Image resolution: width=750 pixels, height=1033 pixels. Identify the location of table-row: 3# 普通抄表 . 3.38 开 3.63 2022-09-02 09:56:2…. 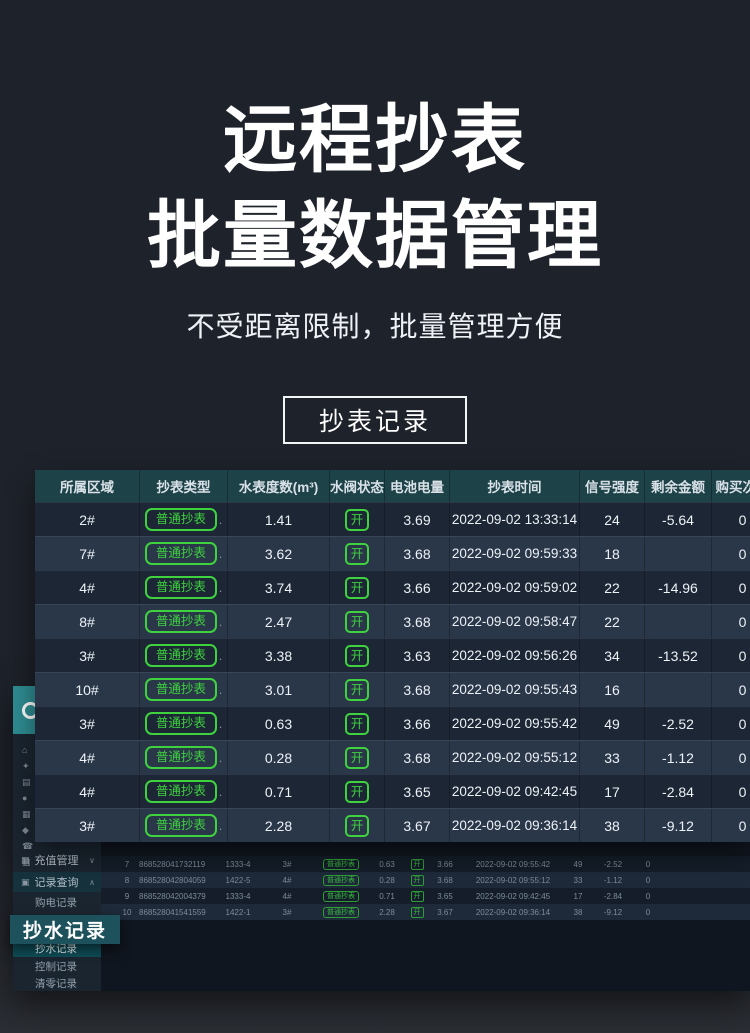
(392, 655).